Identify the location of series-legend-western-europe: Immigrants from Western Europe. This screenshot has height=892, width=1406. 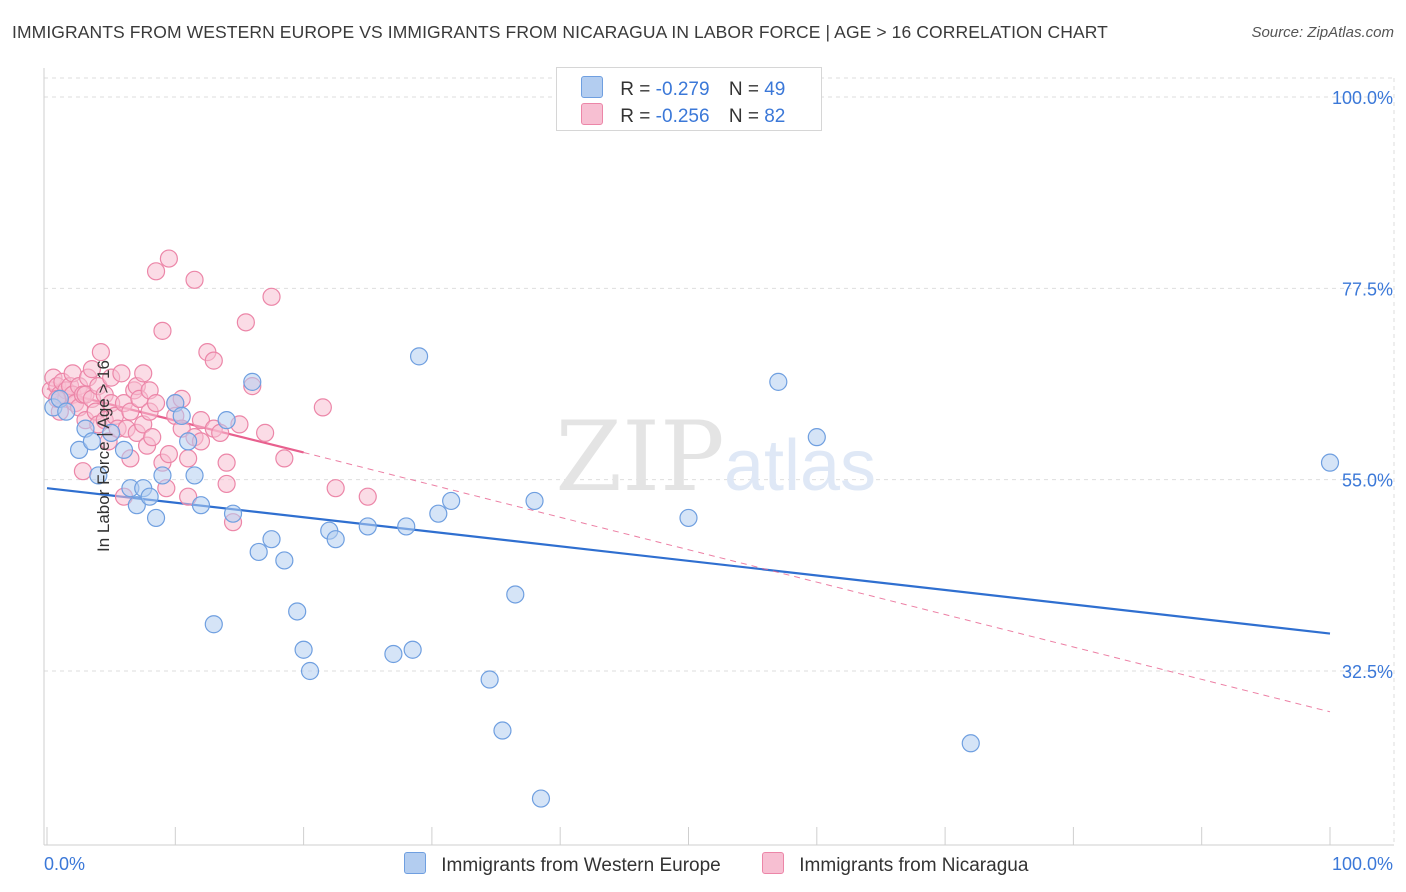
(562, 864).